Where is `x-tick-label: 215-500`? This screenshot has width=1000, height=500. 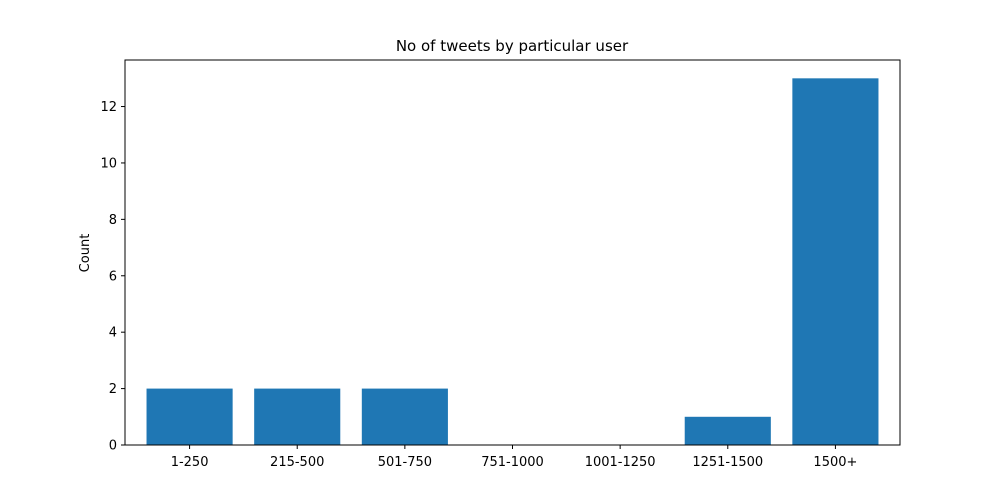
x-tick-label: 215-500 is located at coordinates (297, 462).